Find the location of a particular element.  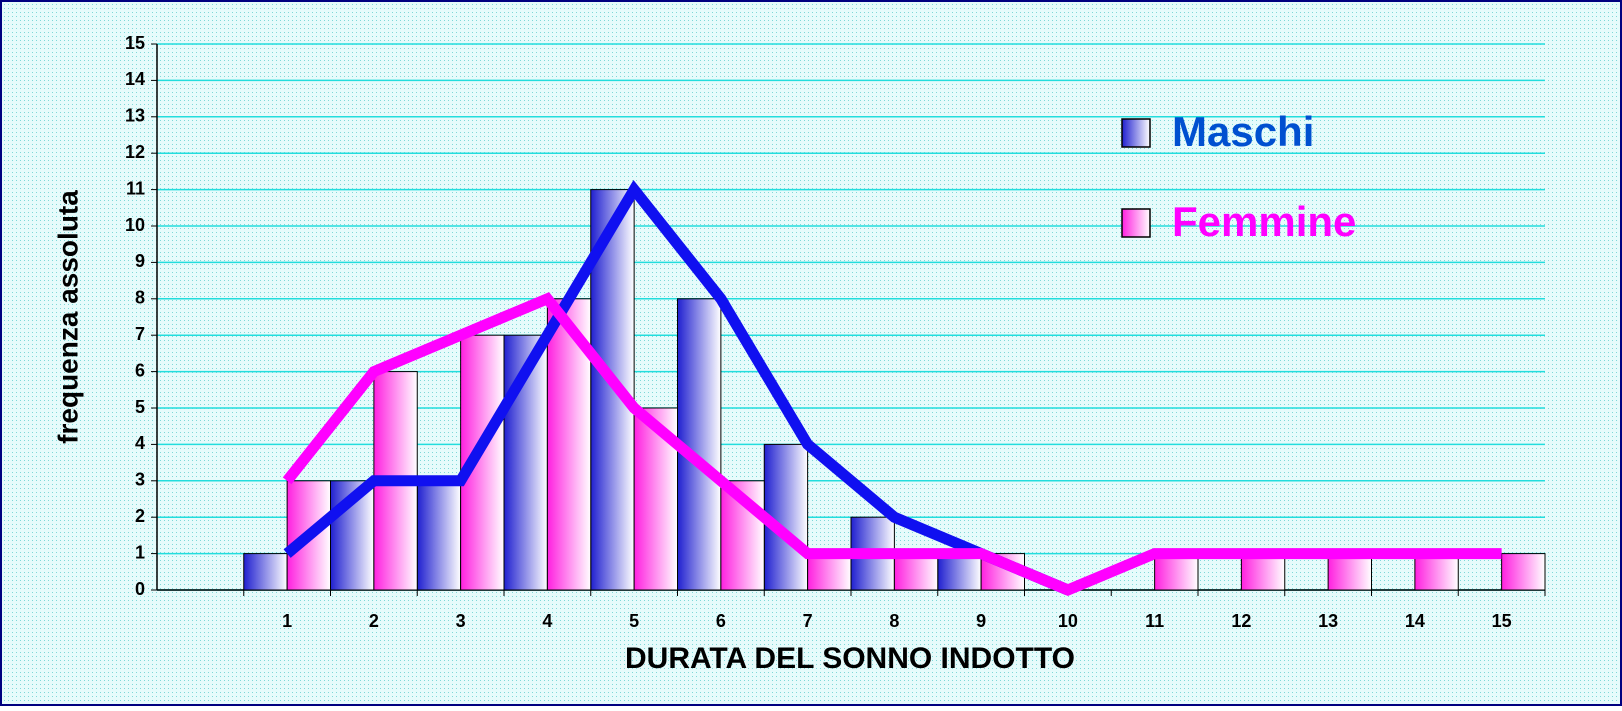

legend-label: Maschi is located at coordinates (1243, 131).